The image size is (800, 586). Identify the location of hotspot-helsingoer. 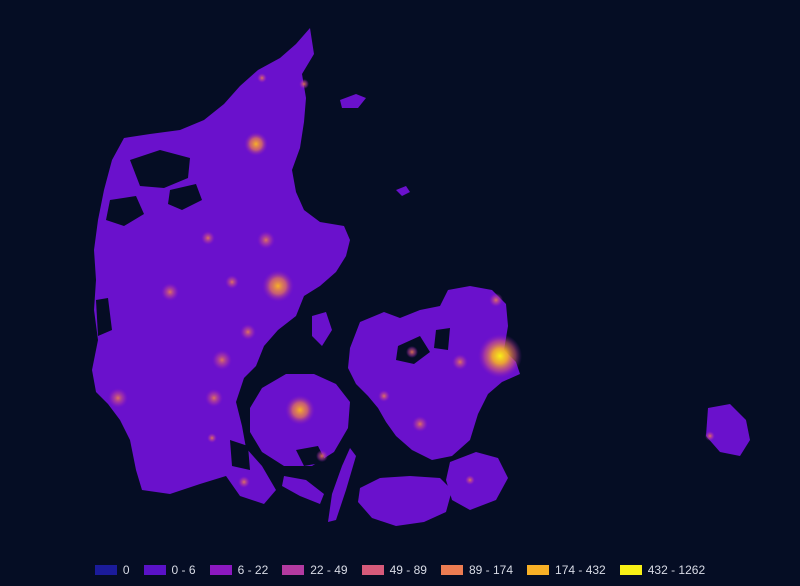
(496, 300).